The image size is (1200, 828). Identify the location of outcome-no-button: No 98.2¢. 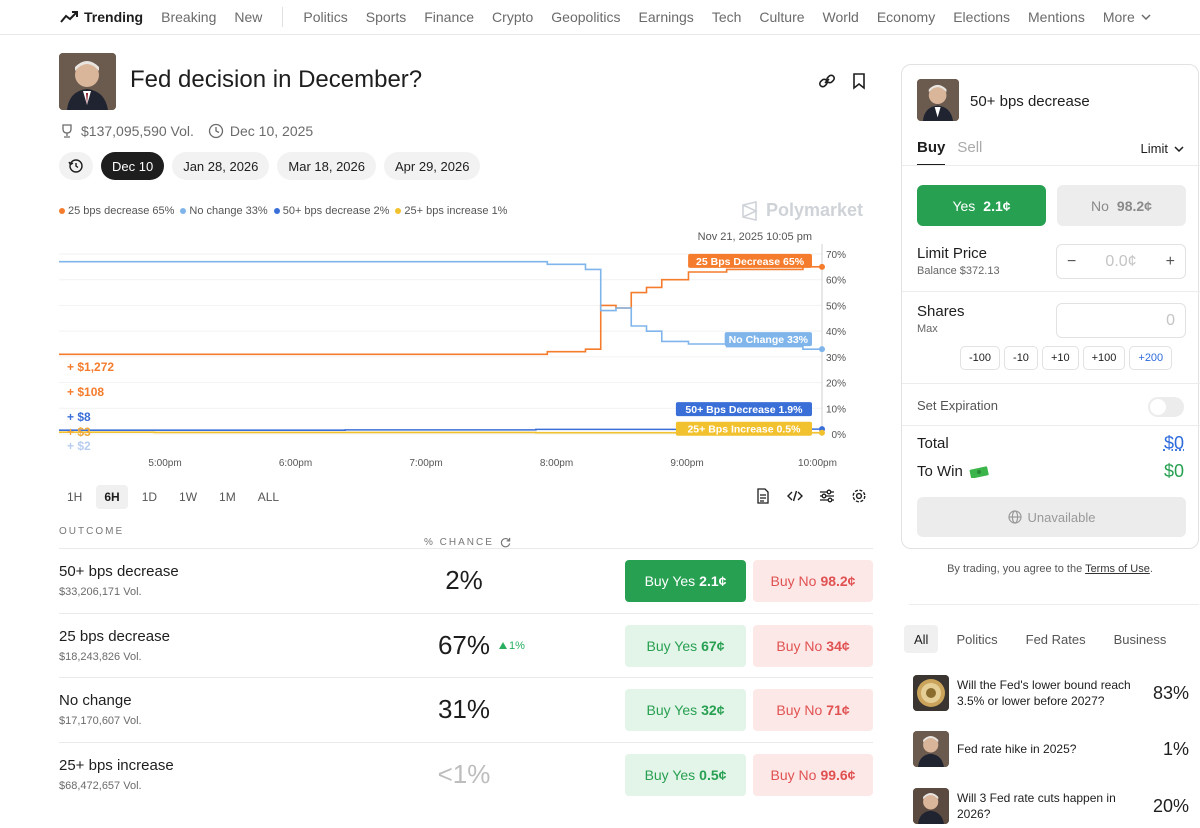
(1121, 205).